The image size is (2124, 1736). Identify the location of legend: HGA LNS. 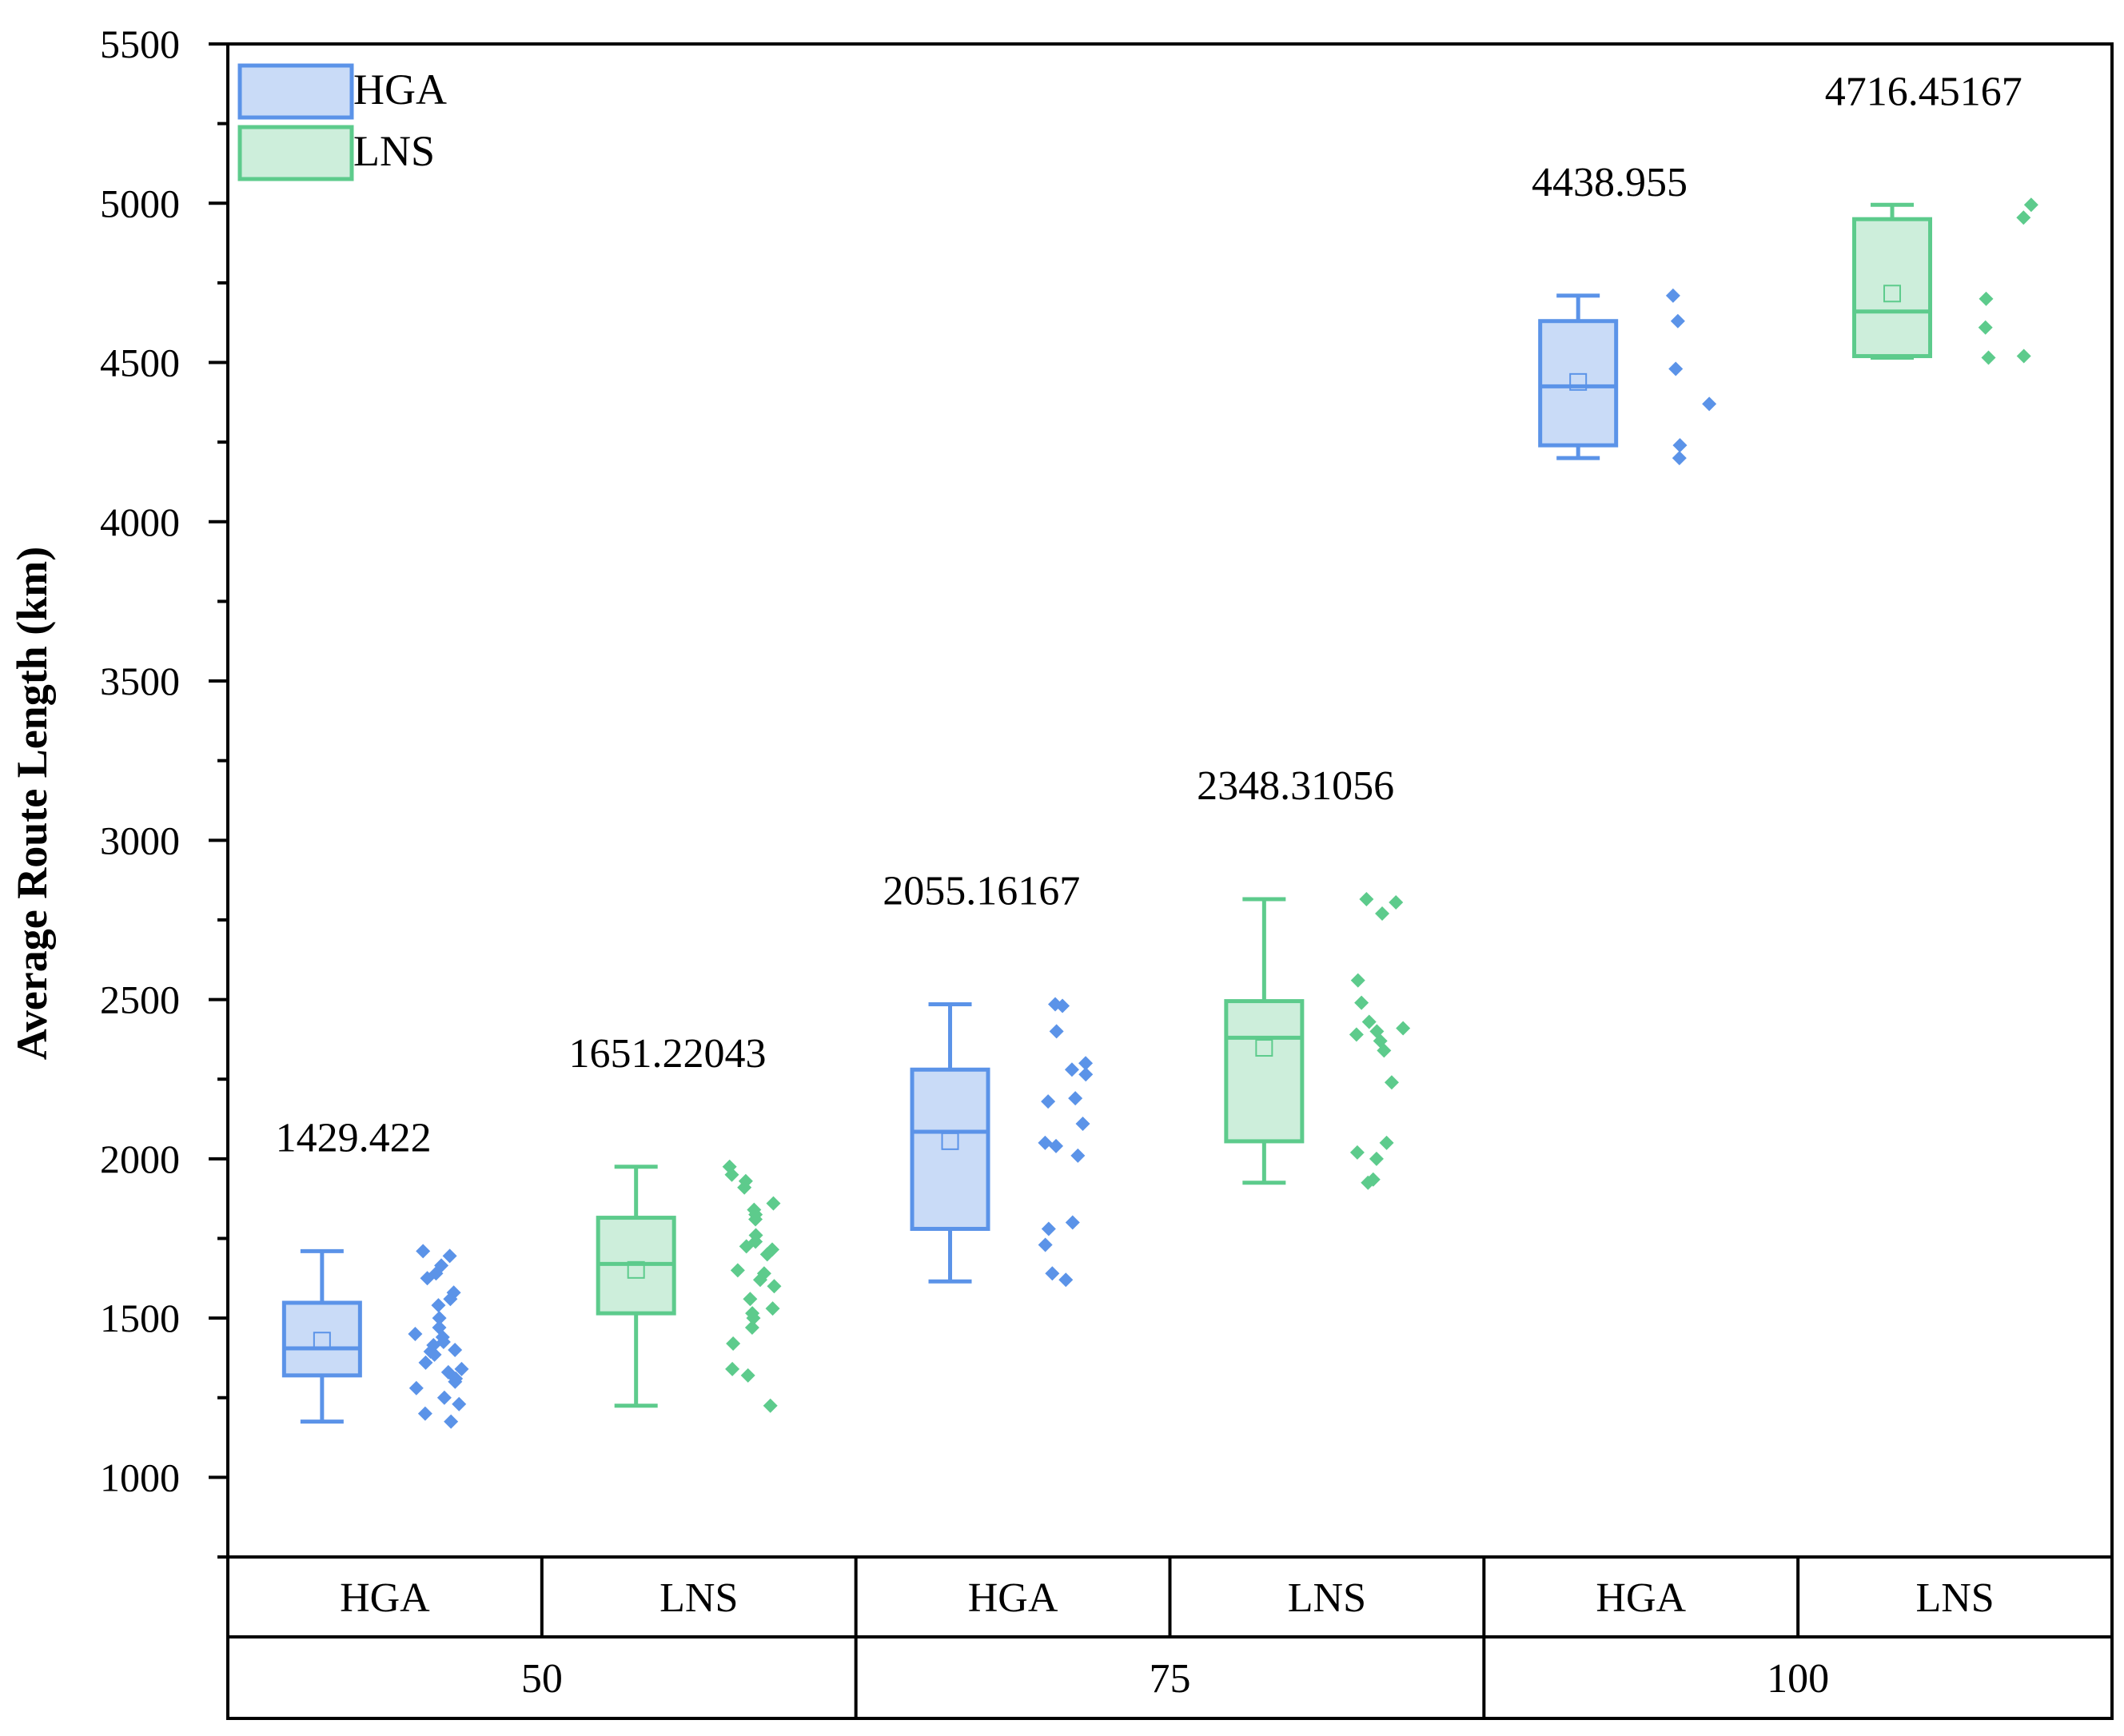
(342, 122).